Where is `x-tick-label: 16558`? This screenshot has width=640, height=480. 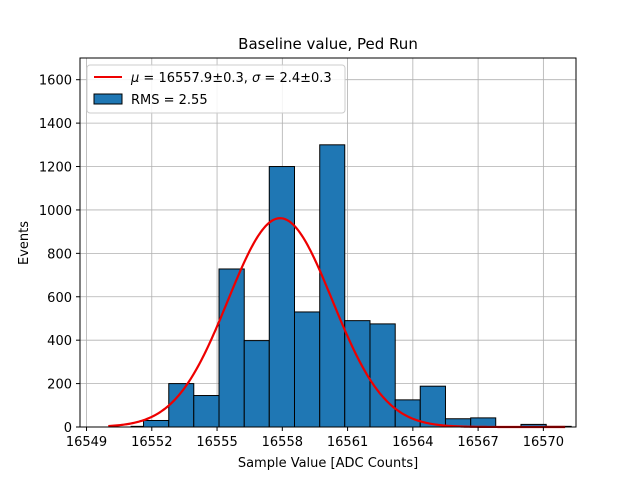
x-tick-label: 16558 is located at coordinates (282, 442).